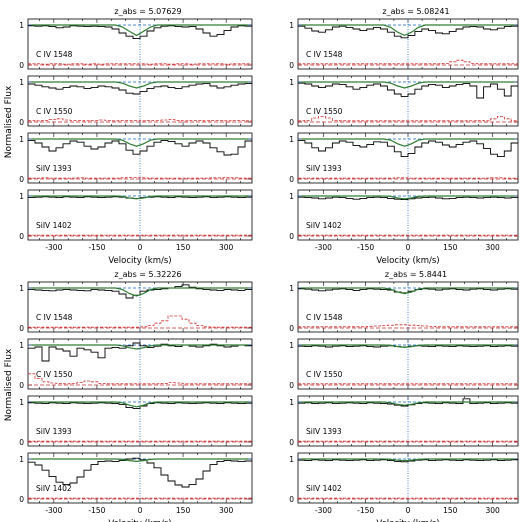  Describe the element at coordinates (9, 121) in the screenshot. I see `y-axis-label-top: Normalised Flux` at that location.